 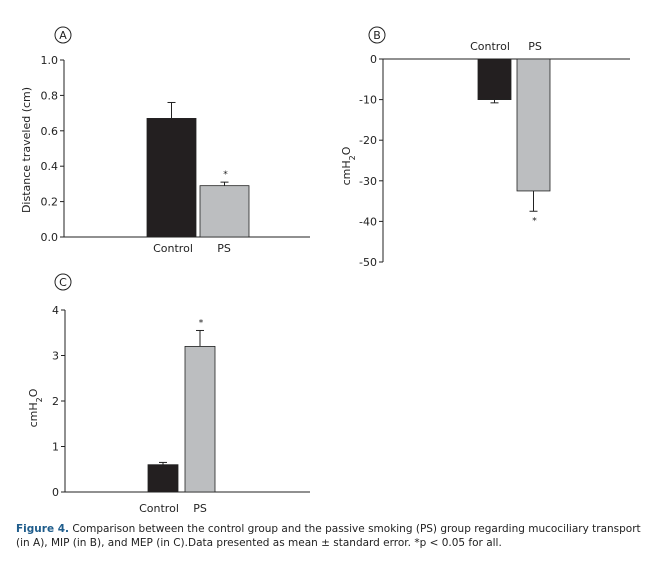 I want to click on panel-c-y-tick-label: 1, so click(x=55, y=447).